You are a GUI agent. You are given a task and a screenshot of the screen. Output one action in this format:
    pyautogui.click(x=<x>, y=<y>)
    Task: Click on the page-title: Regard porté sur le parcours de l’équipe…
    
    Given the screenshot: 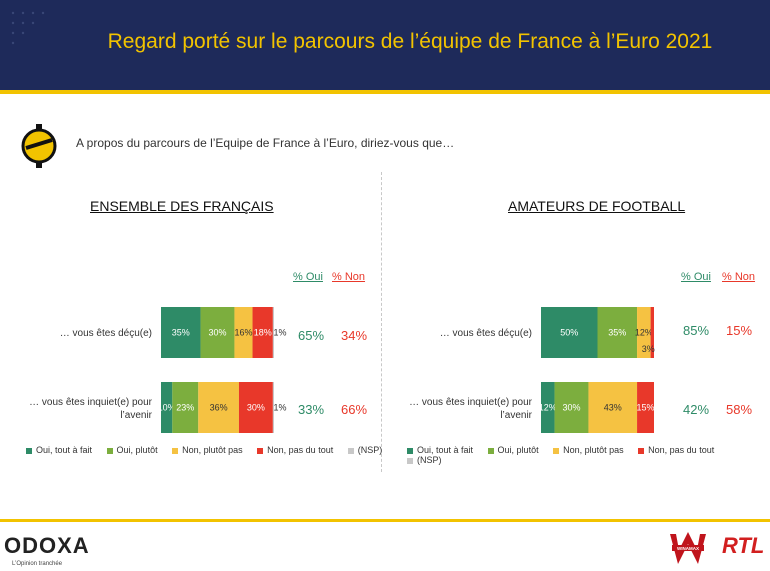 What is the action you would take?
    pyautogui.click(x=410, y=41)
    